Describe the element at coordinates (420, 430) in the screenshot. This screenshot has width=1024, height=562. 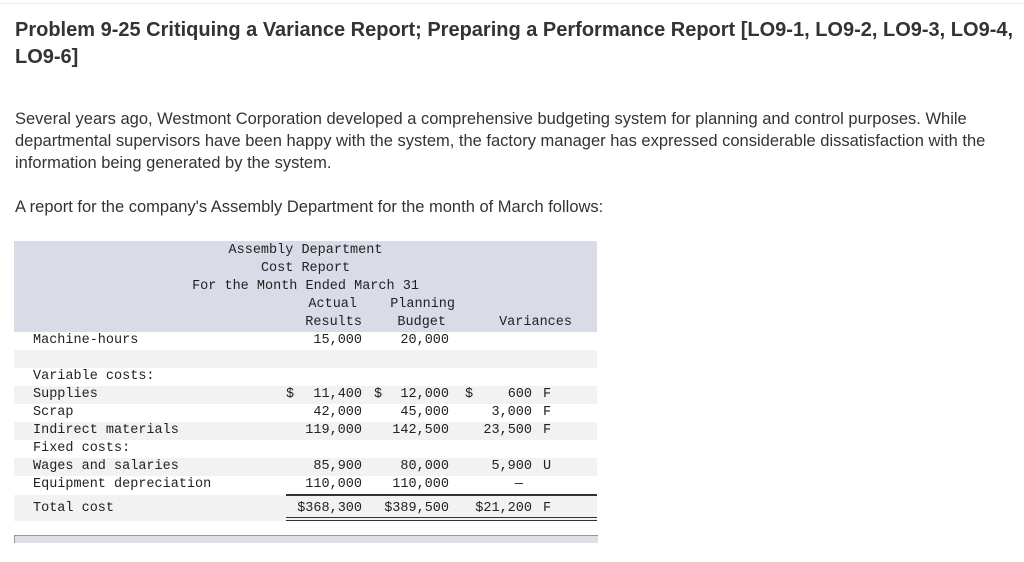
I see `budget-value: 142,500` at that location.